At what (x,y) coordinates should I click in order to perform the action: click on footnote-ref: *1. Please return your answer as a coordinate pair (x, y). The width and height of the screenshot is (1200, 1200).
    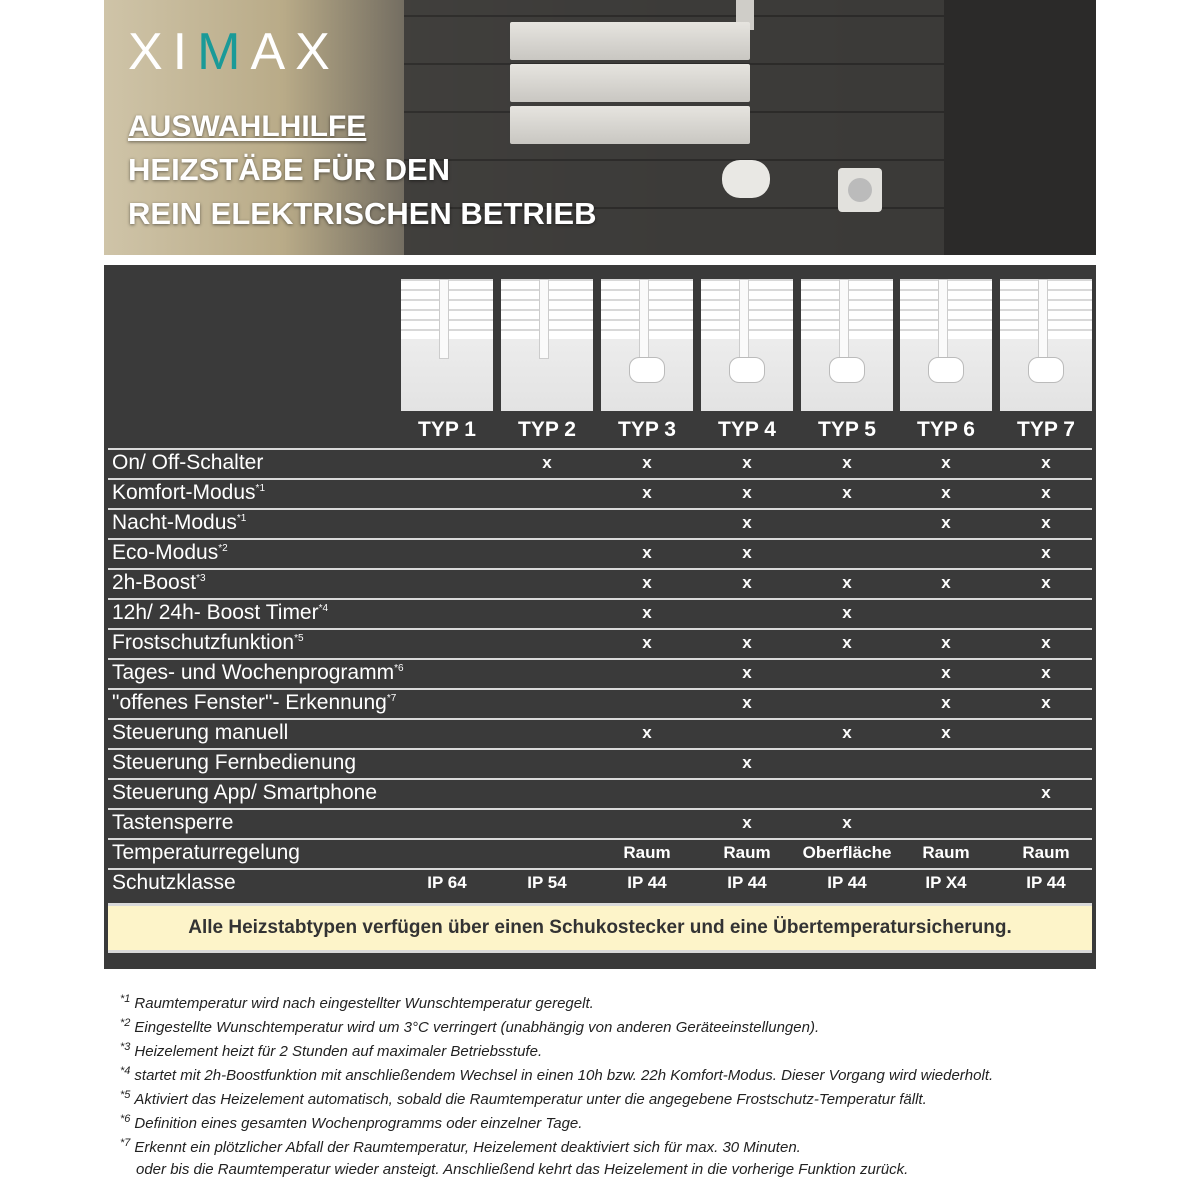
    Looking at the image, I should click on (260, 488).